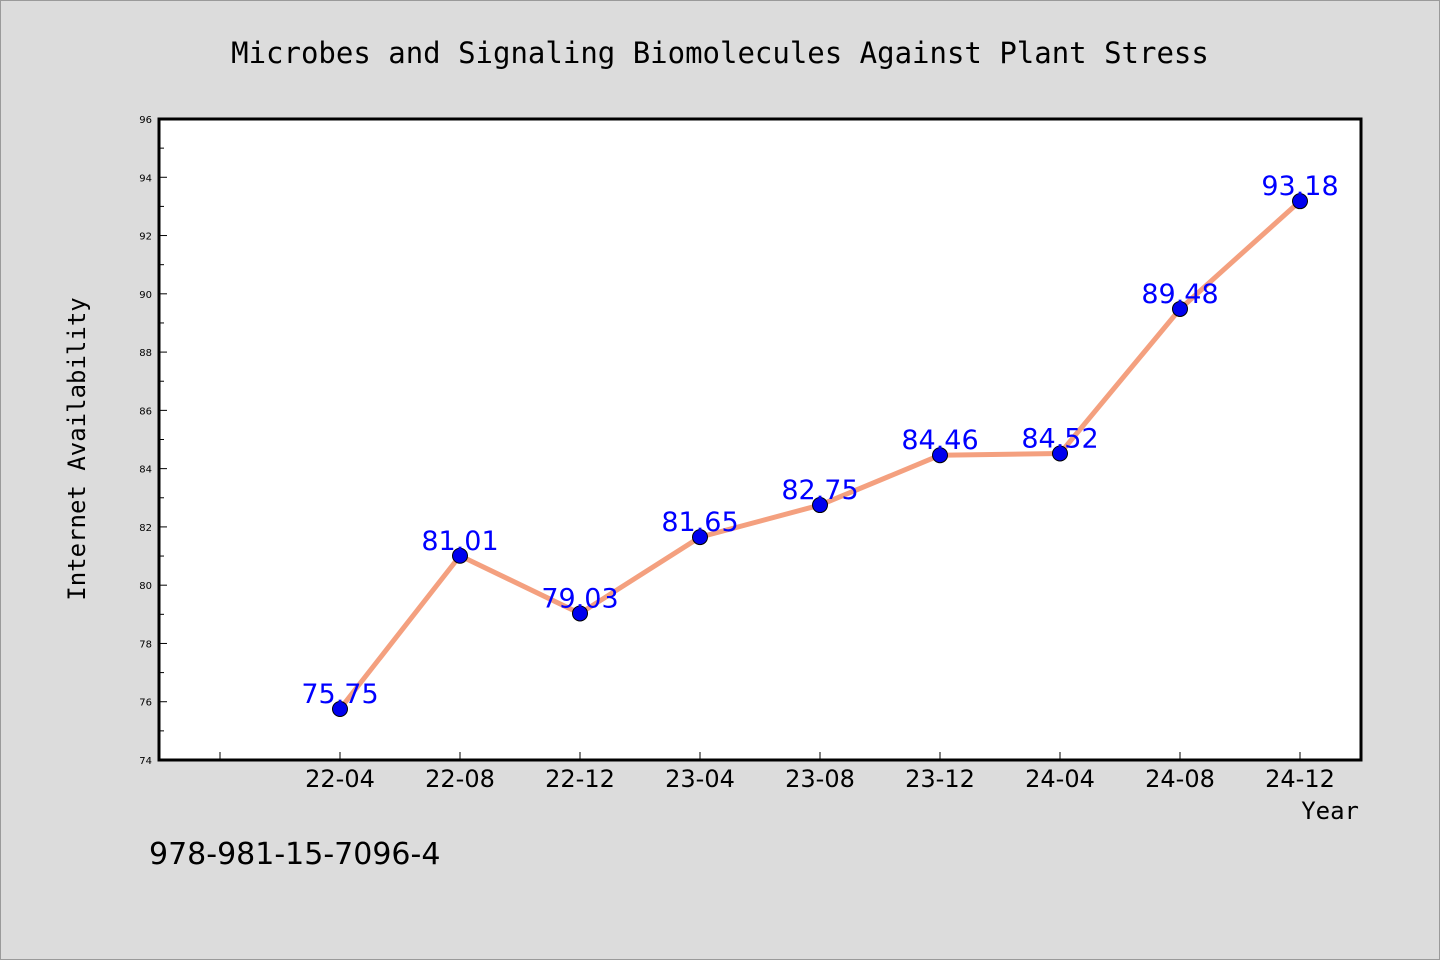 The width and height of the screenshot is (1440, 960). Describe the element at coordinates (145, 703) in the screenshot. I see `y-tick-label: 76` at that location.